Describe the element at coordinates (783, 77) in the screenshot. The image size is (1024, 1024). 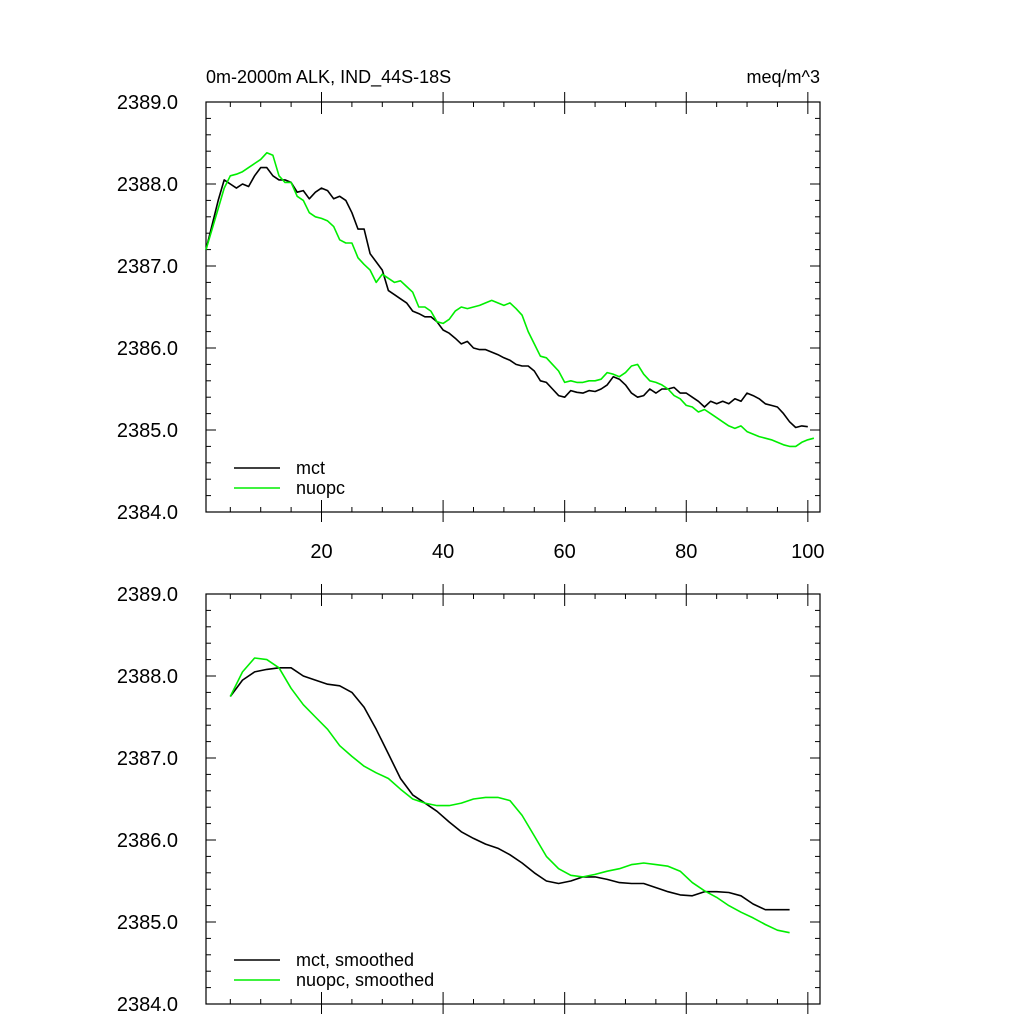
I see `figure-units: meq/m^3` at that location.